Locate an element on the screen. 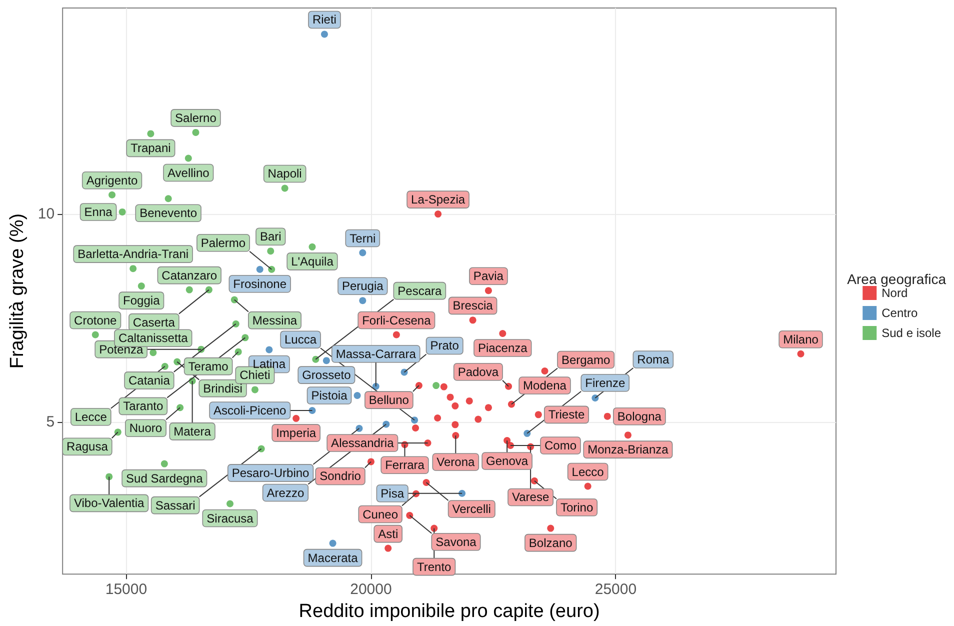  annotation: Napoli is located at coordinates (285, 173).